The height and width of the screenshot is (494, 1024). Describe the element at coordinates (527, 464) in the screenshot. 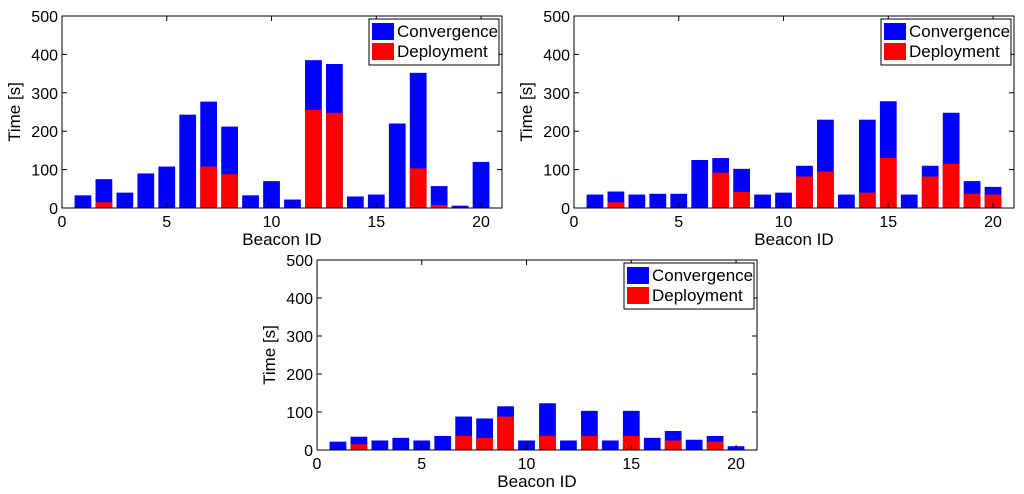

I see `x-tick-label: 10` at that location.